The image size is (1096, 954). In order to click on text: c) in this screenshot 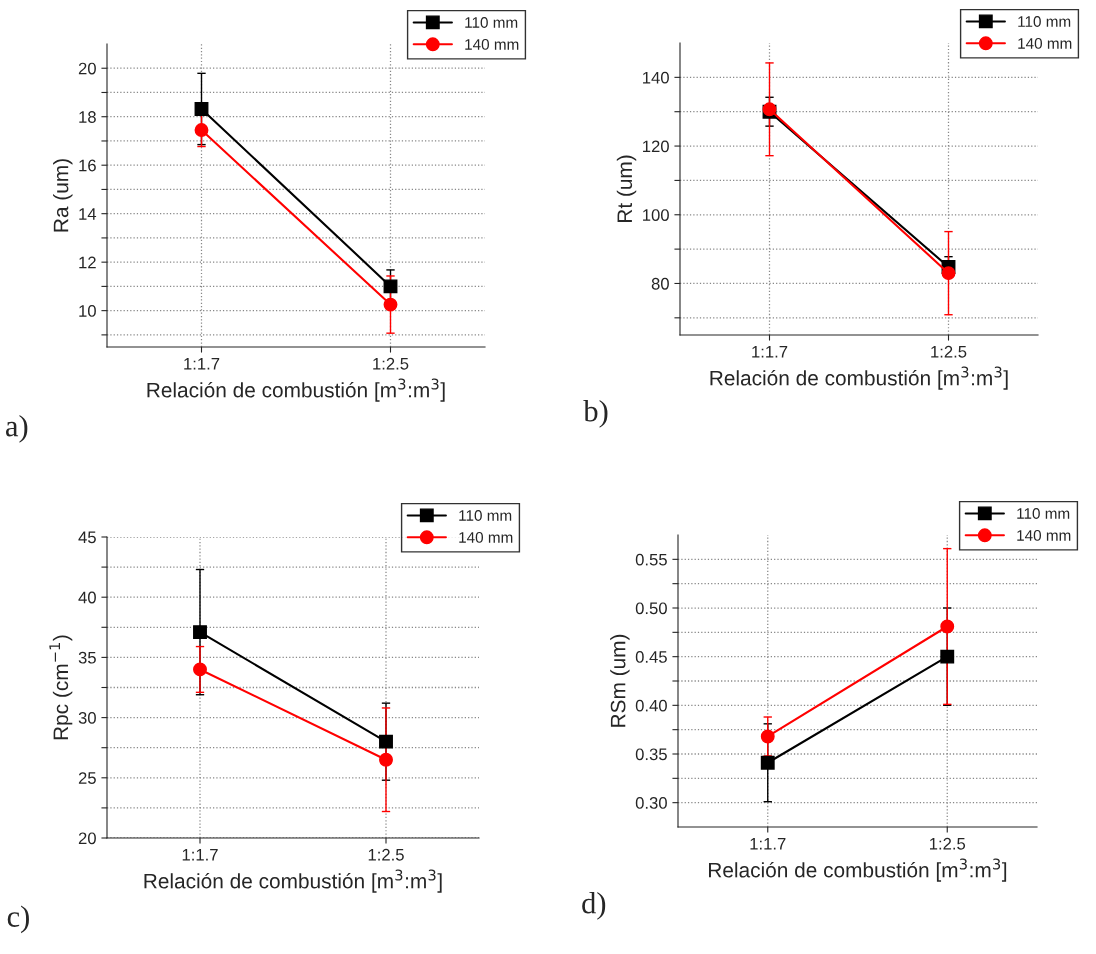, I will do `click(18, 919)`.